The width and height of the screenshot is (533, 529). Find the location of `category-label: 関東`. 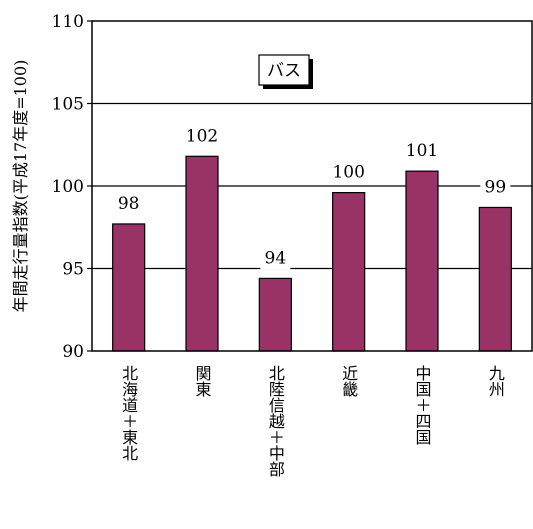

category-label: 関東 is located at coordinates (202, 381).